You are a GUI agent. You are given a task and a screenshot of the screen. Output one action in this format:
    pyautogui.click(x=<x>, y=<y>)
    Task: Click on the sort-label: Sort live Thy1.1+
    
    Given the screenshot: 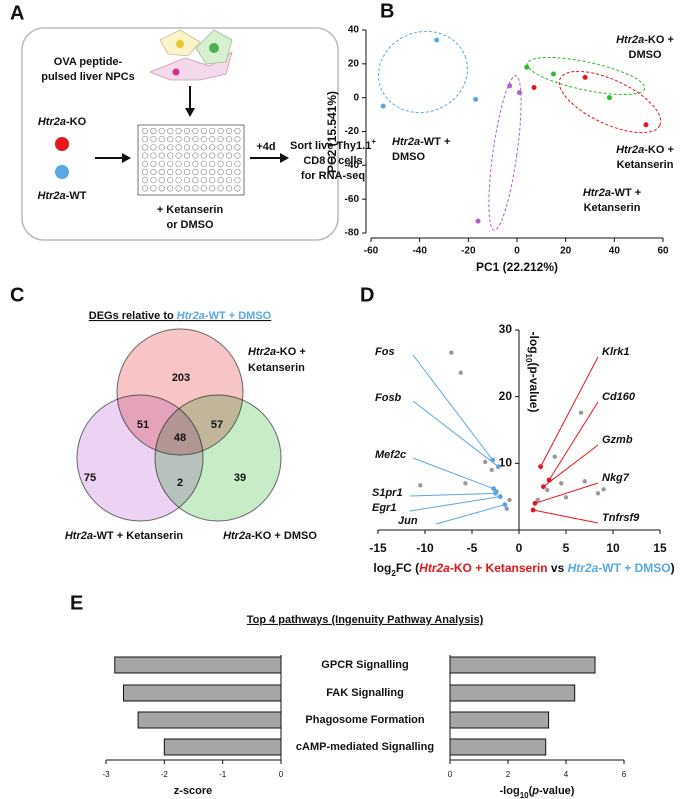 What is the action you would take?
    pyautogui.click(x=333, y=144)
    